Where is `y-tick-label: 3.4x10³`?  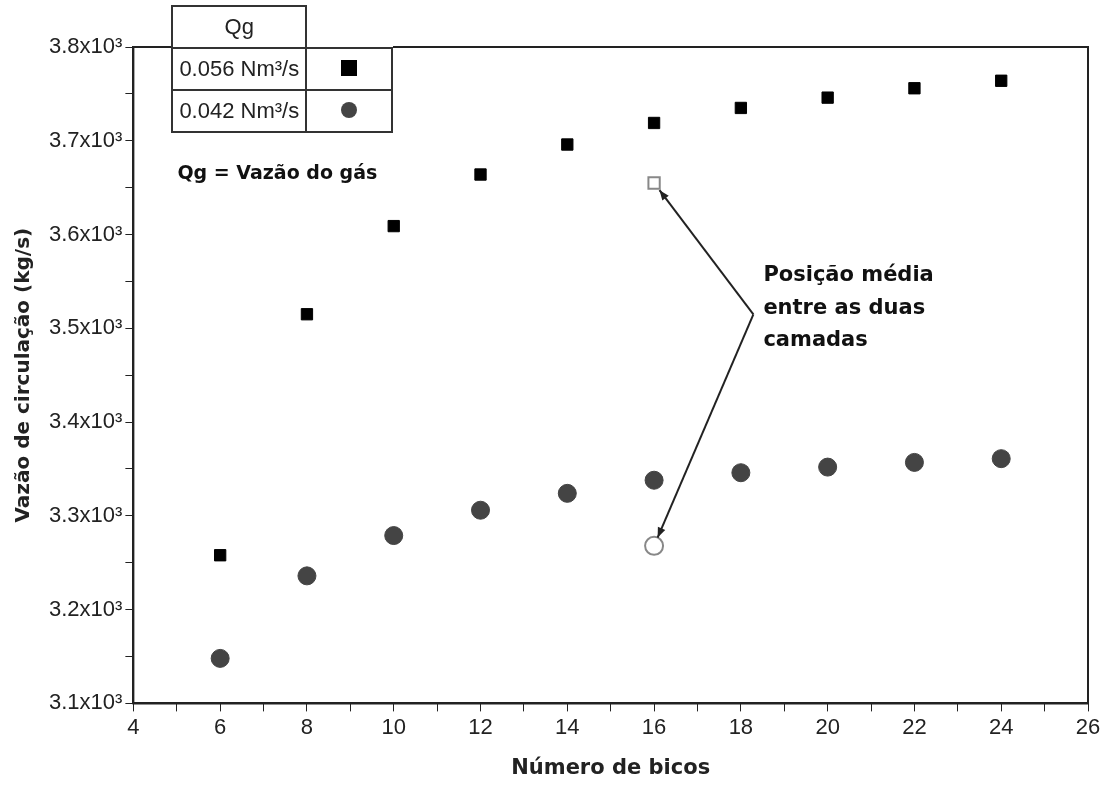 y-tick-label: 3.4x10³ is located at coordinates (85, 421).